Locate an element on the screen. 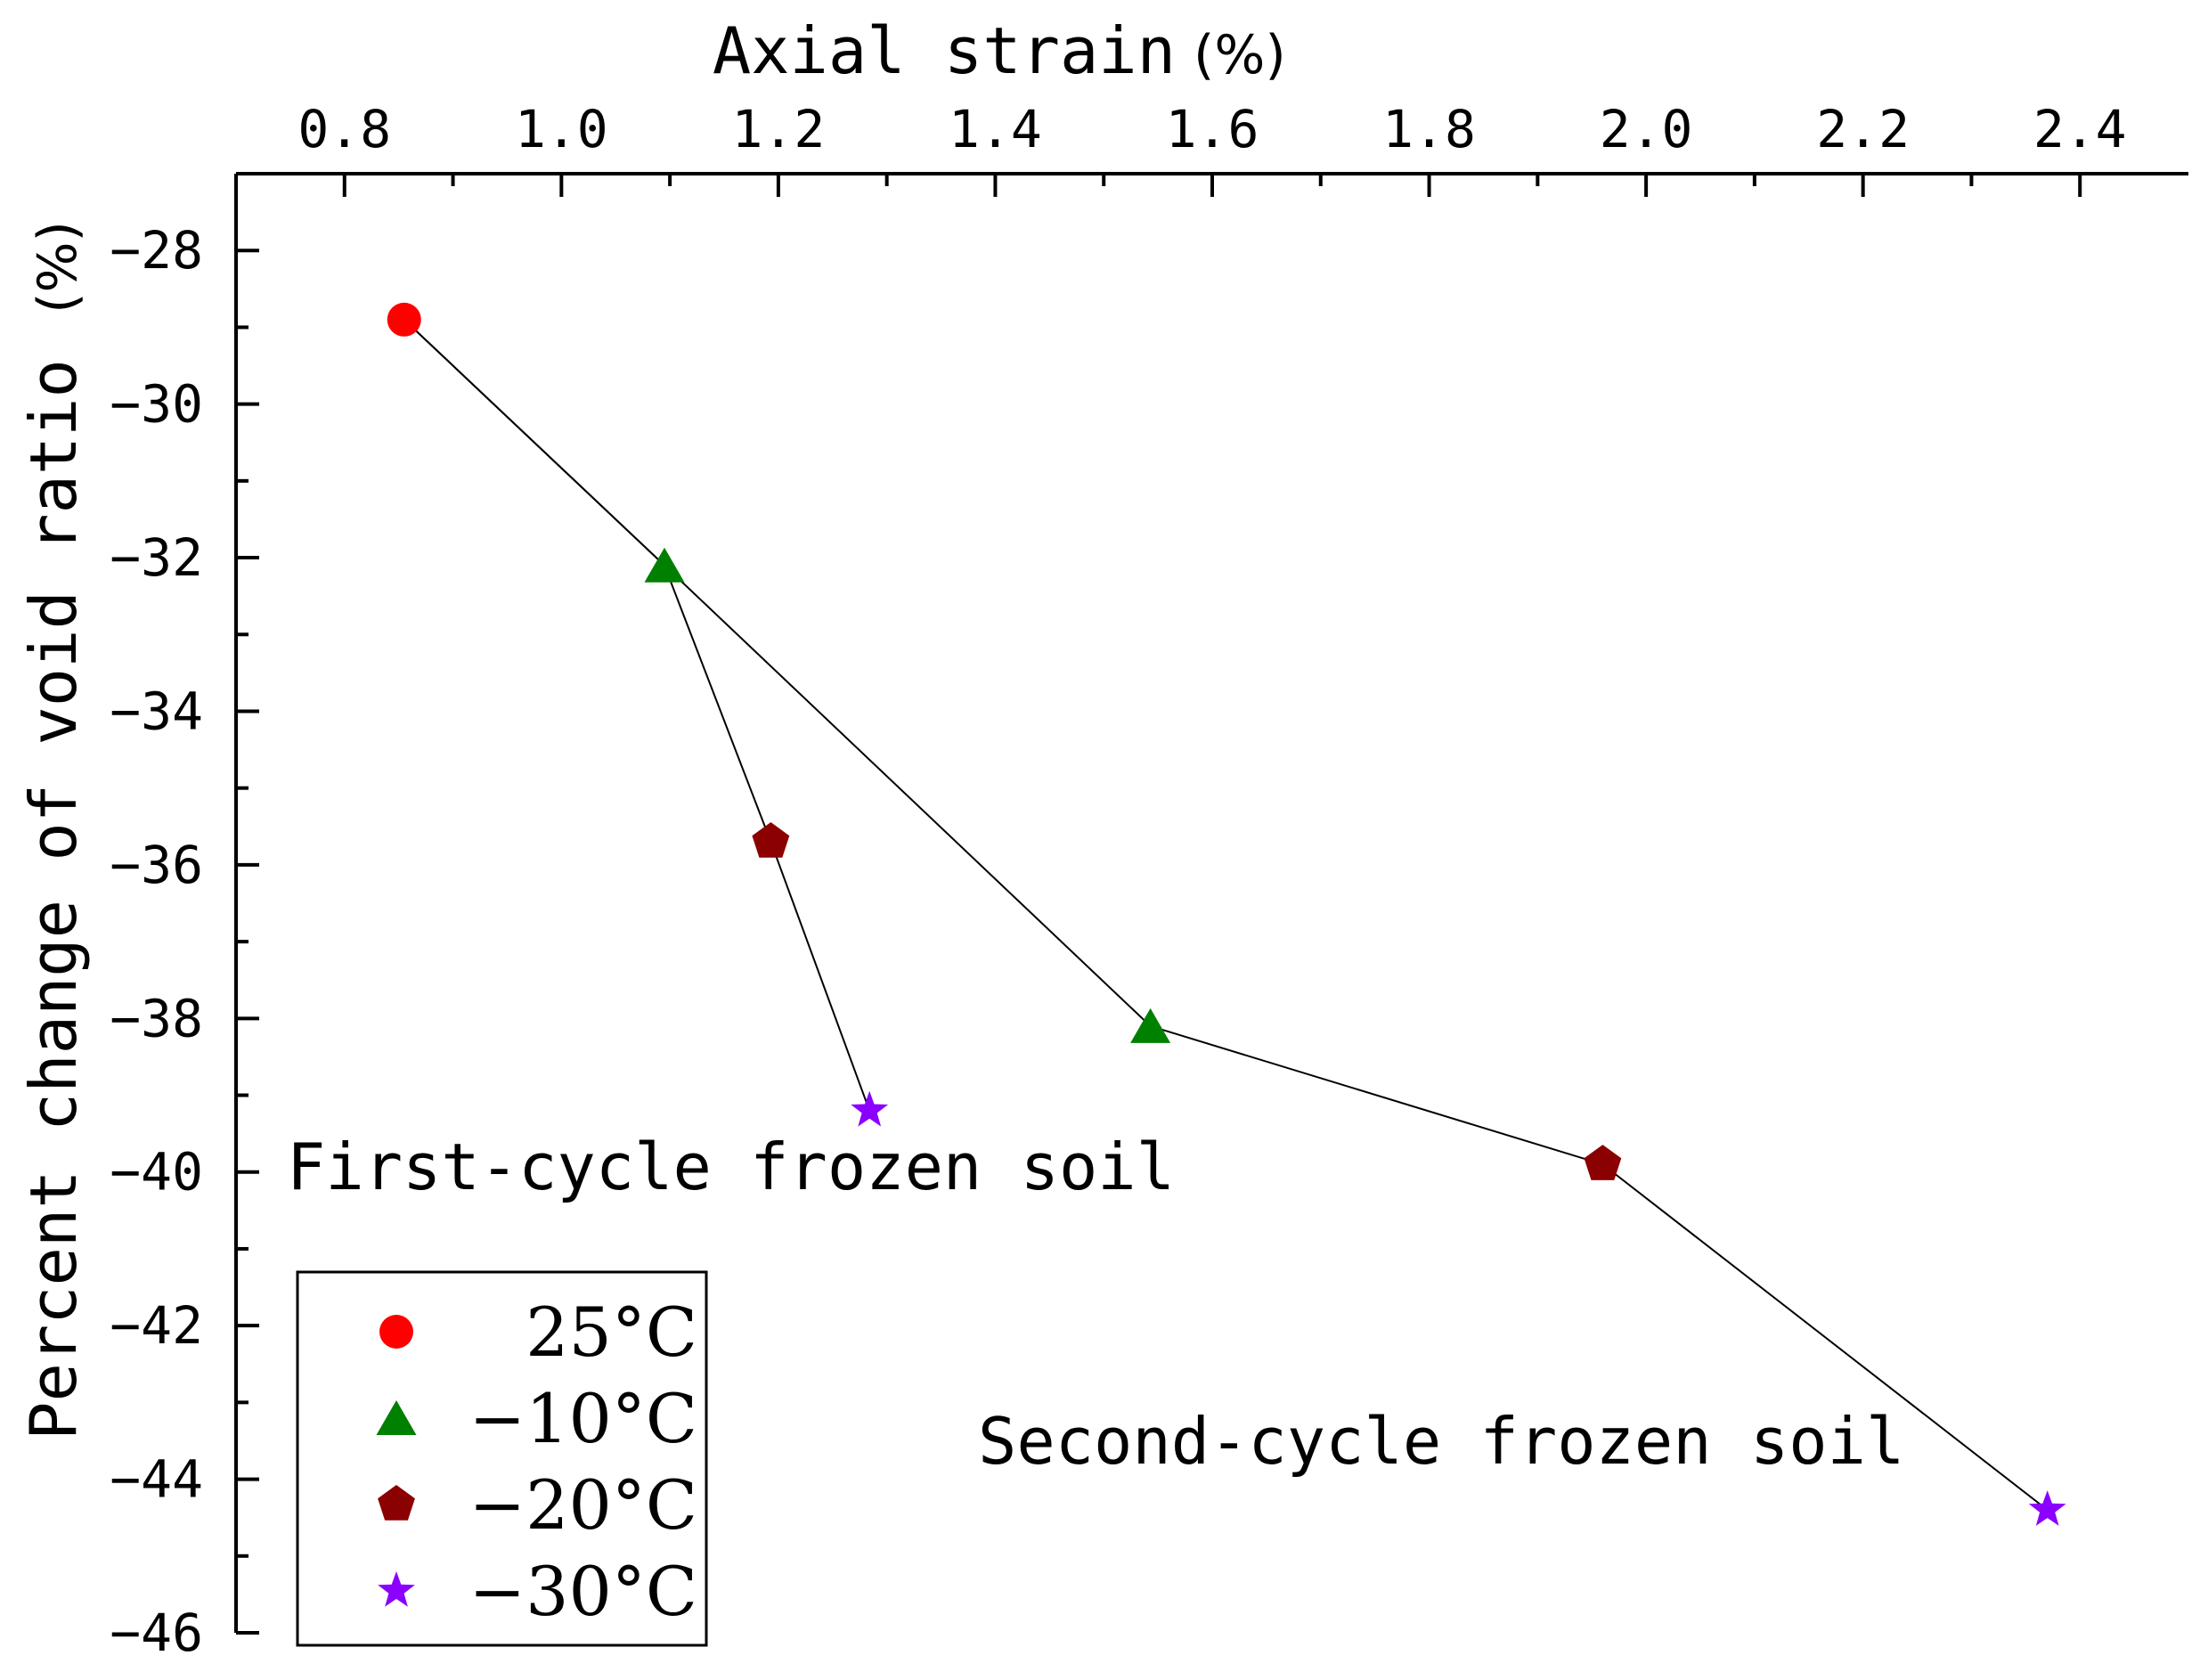 The width and height of the screenshot is (2208, 1680). y-tick-label: −30 is located at coordinates (156, 405).